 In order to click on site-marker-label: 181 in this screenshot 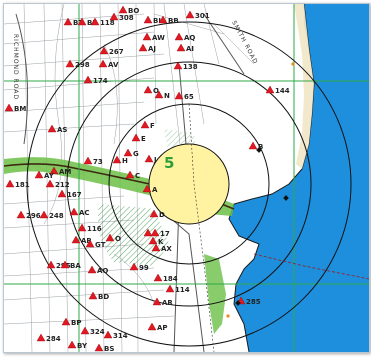, I will do `click(22, 185)`.